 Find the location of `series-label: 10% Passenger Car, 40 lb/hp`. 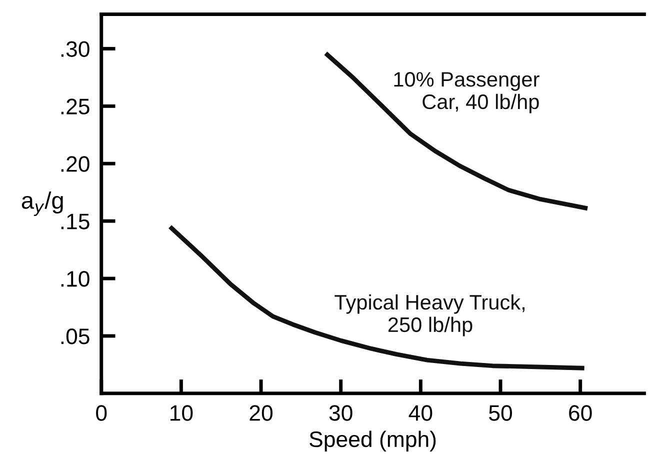

series-label: 10% Passenger Car, 40 lb/hp is located at coordinates (467, 93).